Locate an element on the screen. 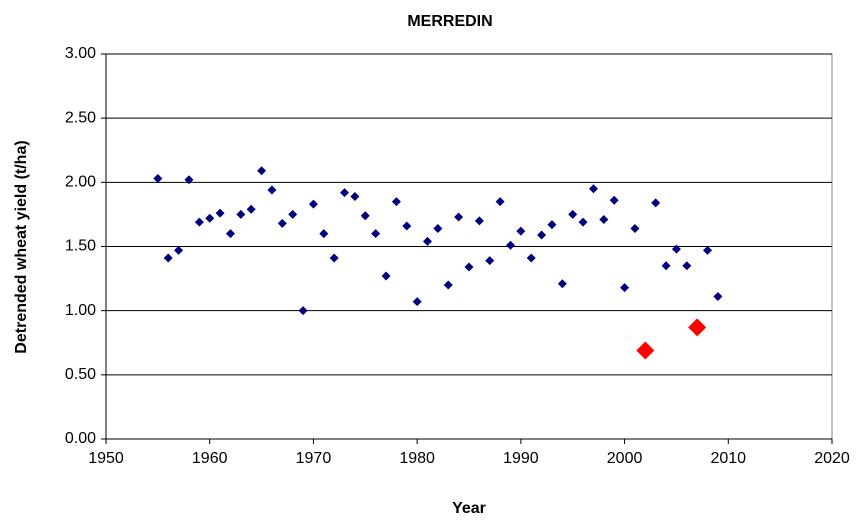 Image resolution: width=863 pixels, height=523 pixels. x-tick-label: 1970 is located at coordinates (314, 458).